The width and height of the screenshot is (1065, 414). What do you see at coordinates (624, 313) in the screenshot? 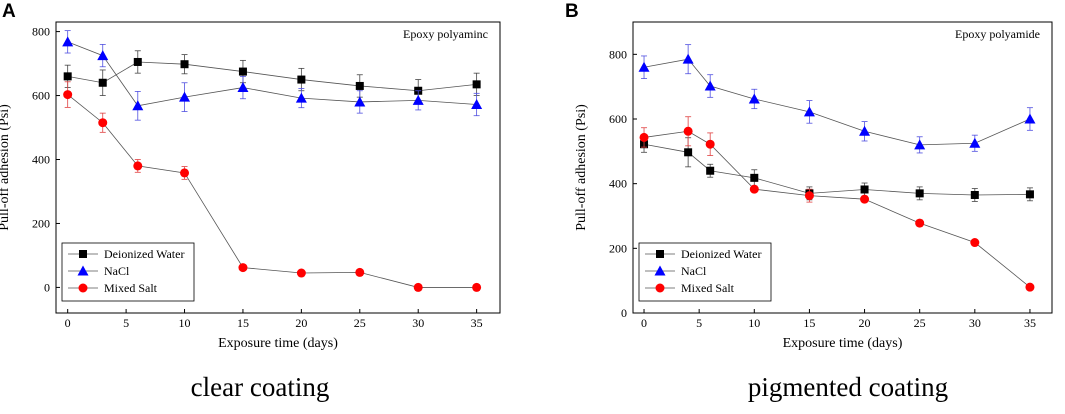
I see `chart-b-y-tick-label: 0` at bounding box center [624, 313].